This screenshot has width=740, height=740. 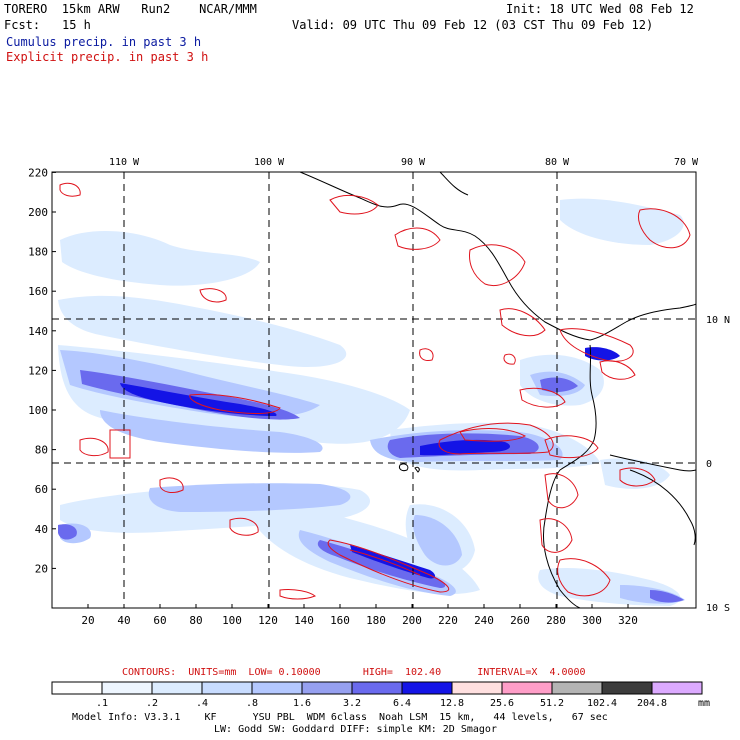 What do you see at coordinates (38, 410) in the screenshot?
I see `y-tick-label: 100` at bounding box center [38, 410].